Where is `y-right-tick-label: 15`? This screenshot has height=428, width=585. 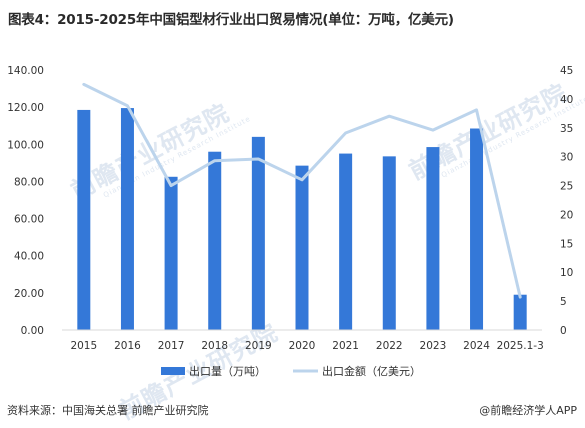 y-right-tick-label: 15 is located at coordinates (566, 244).